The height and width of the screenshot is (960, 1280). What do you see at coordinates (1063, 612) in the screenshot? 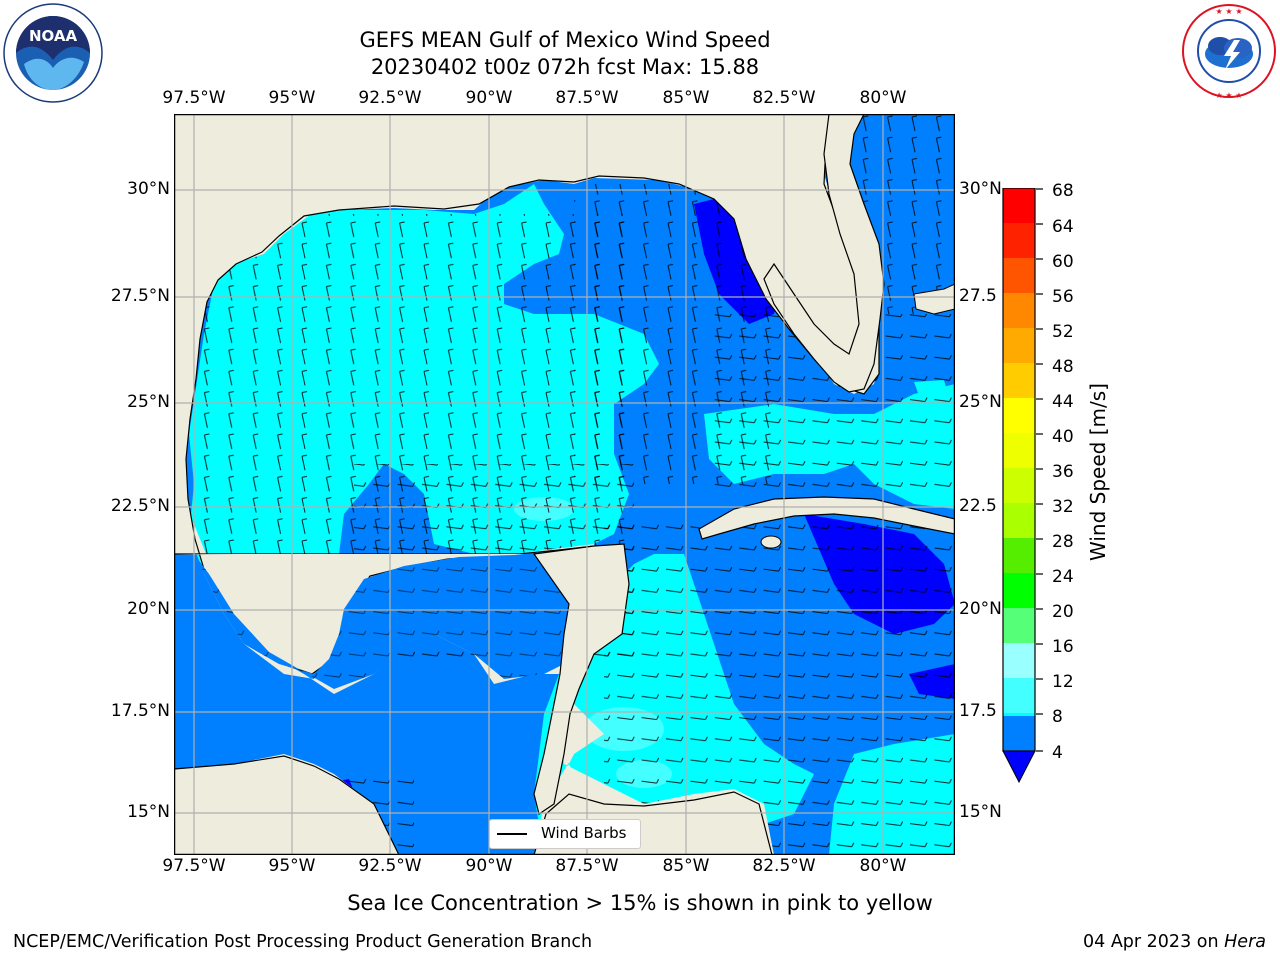
I see `colorbar-tick: 20` at bounding box center [1063, 612].